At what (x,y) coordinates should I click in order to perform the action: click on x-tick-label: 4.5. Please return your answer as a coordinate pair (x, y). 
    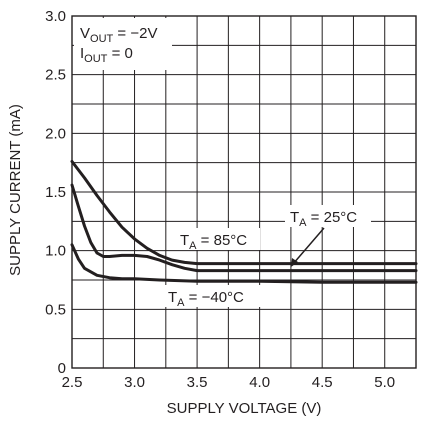
    Looking at the image, I should click on (322, 382).